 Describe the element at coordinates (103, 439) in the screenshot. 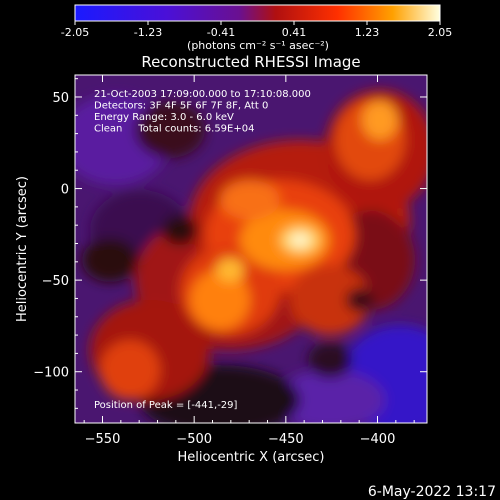

I see `x-tick-label: −550` at that location.